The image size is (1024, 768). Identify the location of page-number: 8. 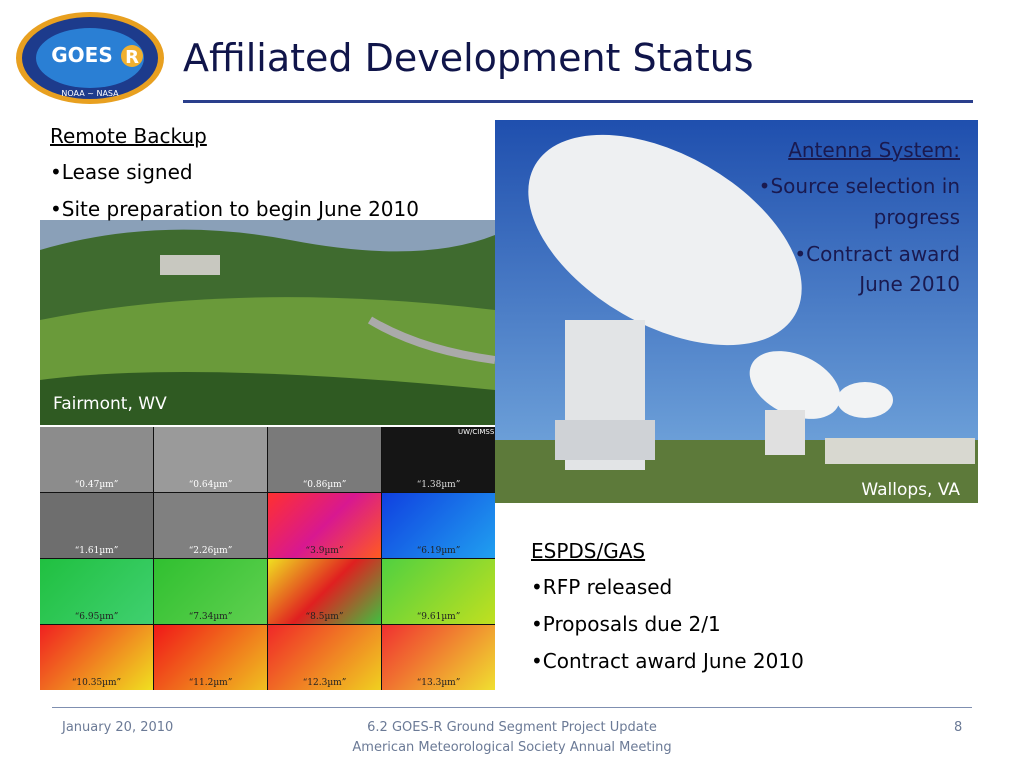
(958, 727).